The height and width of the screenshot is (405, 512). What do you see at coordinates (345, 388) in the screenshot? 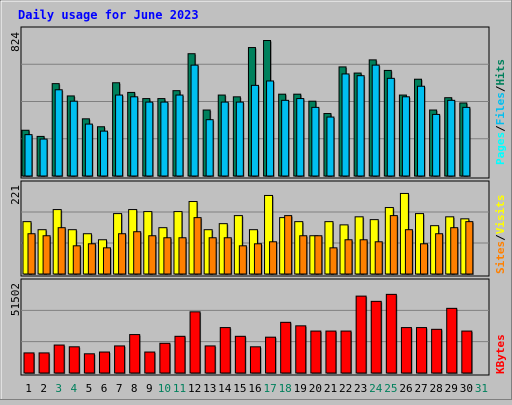
I see `x-tick-label-day-22: 22` at bounding box center [345, 388].